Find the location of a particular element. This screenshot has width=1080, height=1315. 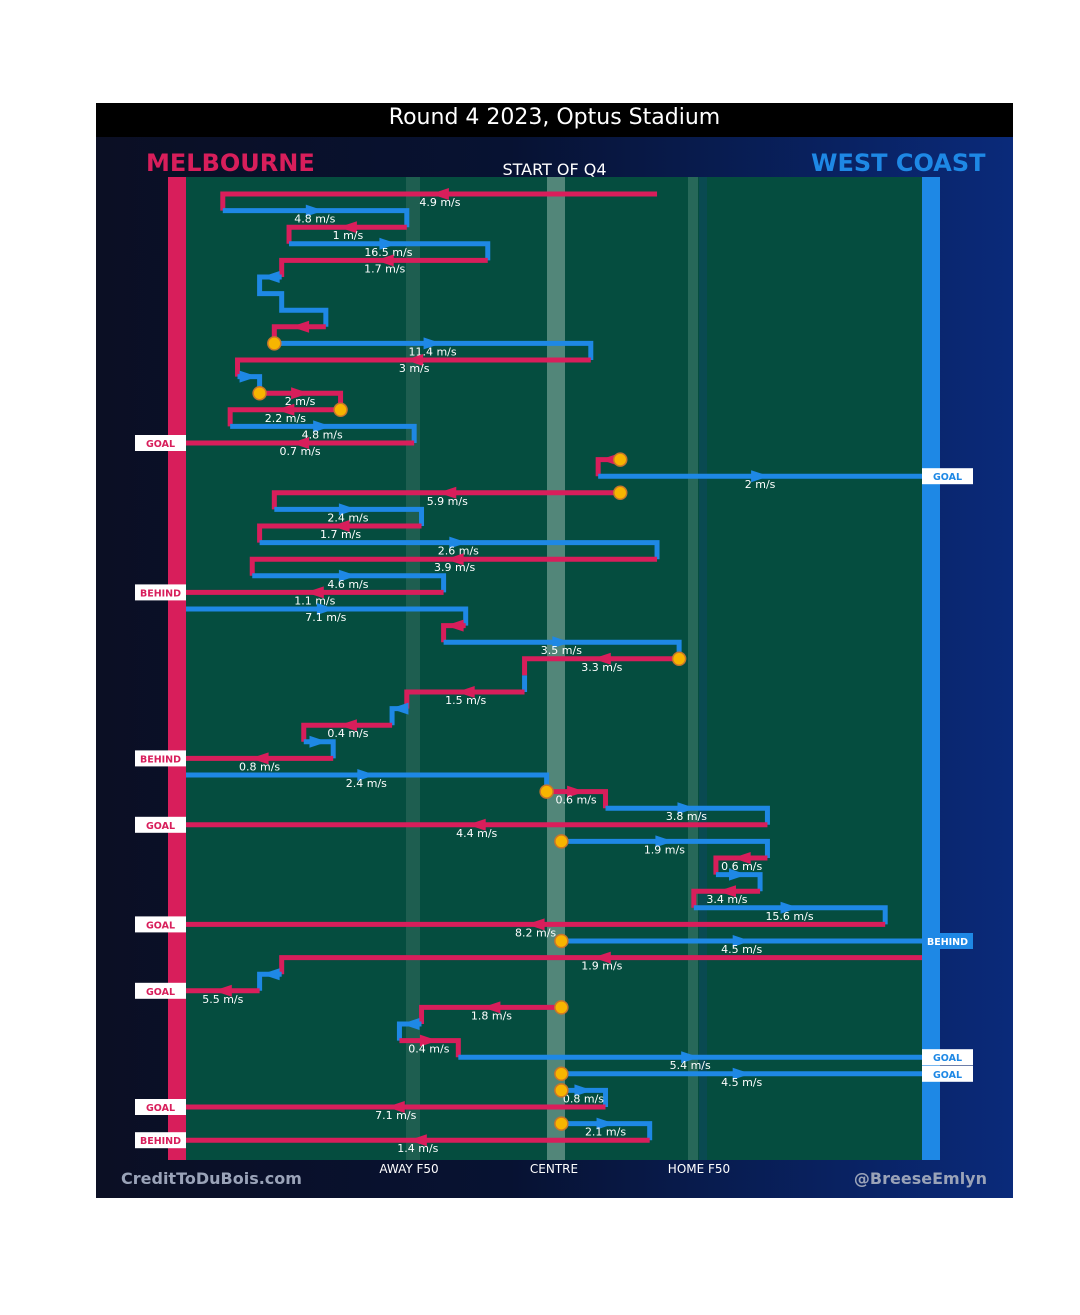

speed-label: 5.4 m/s is located at coordinates (690, 1065).